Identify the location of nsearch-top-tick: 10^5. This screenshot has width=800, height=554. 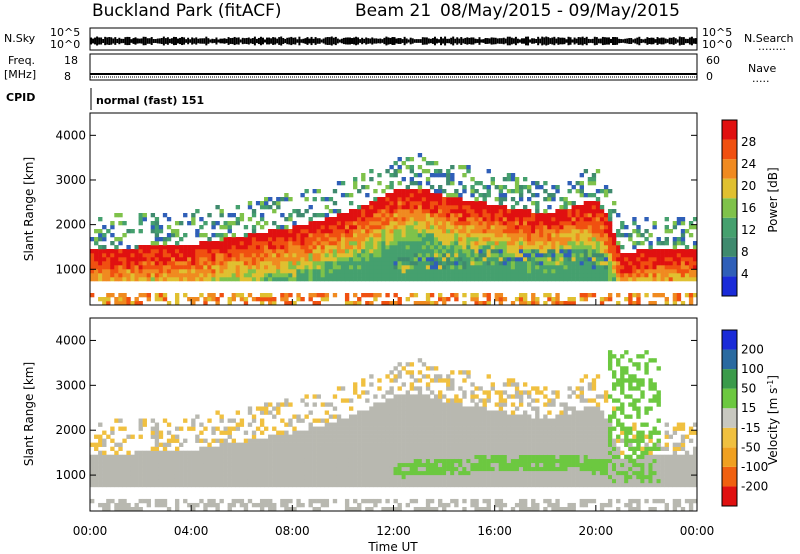
(717, 32).